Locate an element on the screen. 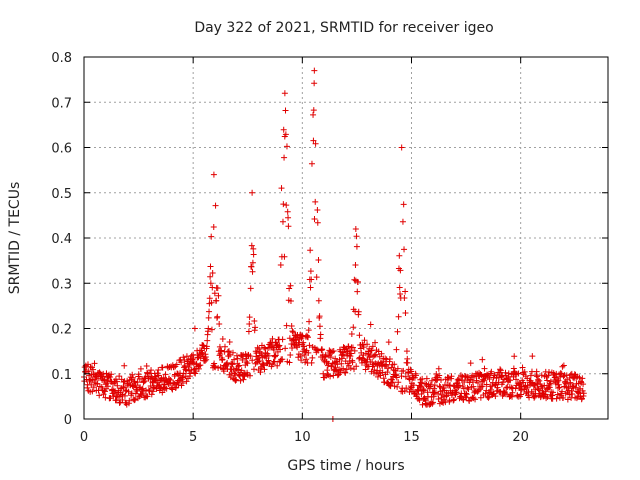 The height and width of the screenshot is (480, 640). x-tick-label: 5 is located at coordinates (193, 437).